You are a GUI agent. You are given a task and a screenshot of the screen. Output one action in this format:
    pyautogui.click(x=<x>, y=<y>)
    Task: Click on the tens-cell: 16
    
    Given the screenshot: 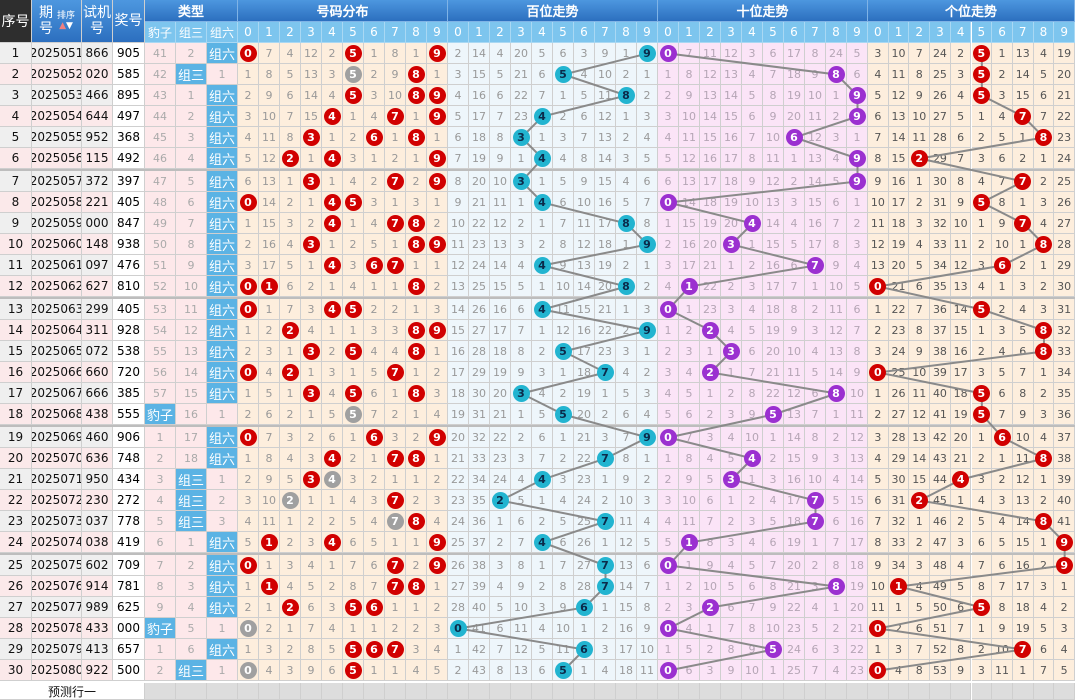 What is the action you would take?
    pyautogui.click(x=689, y=244)
    